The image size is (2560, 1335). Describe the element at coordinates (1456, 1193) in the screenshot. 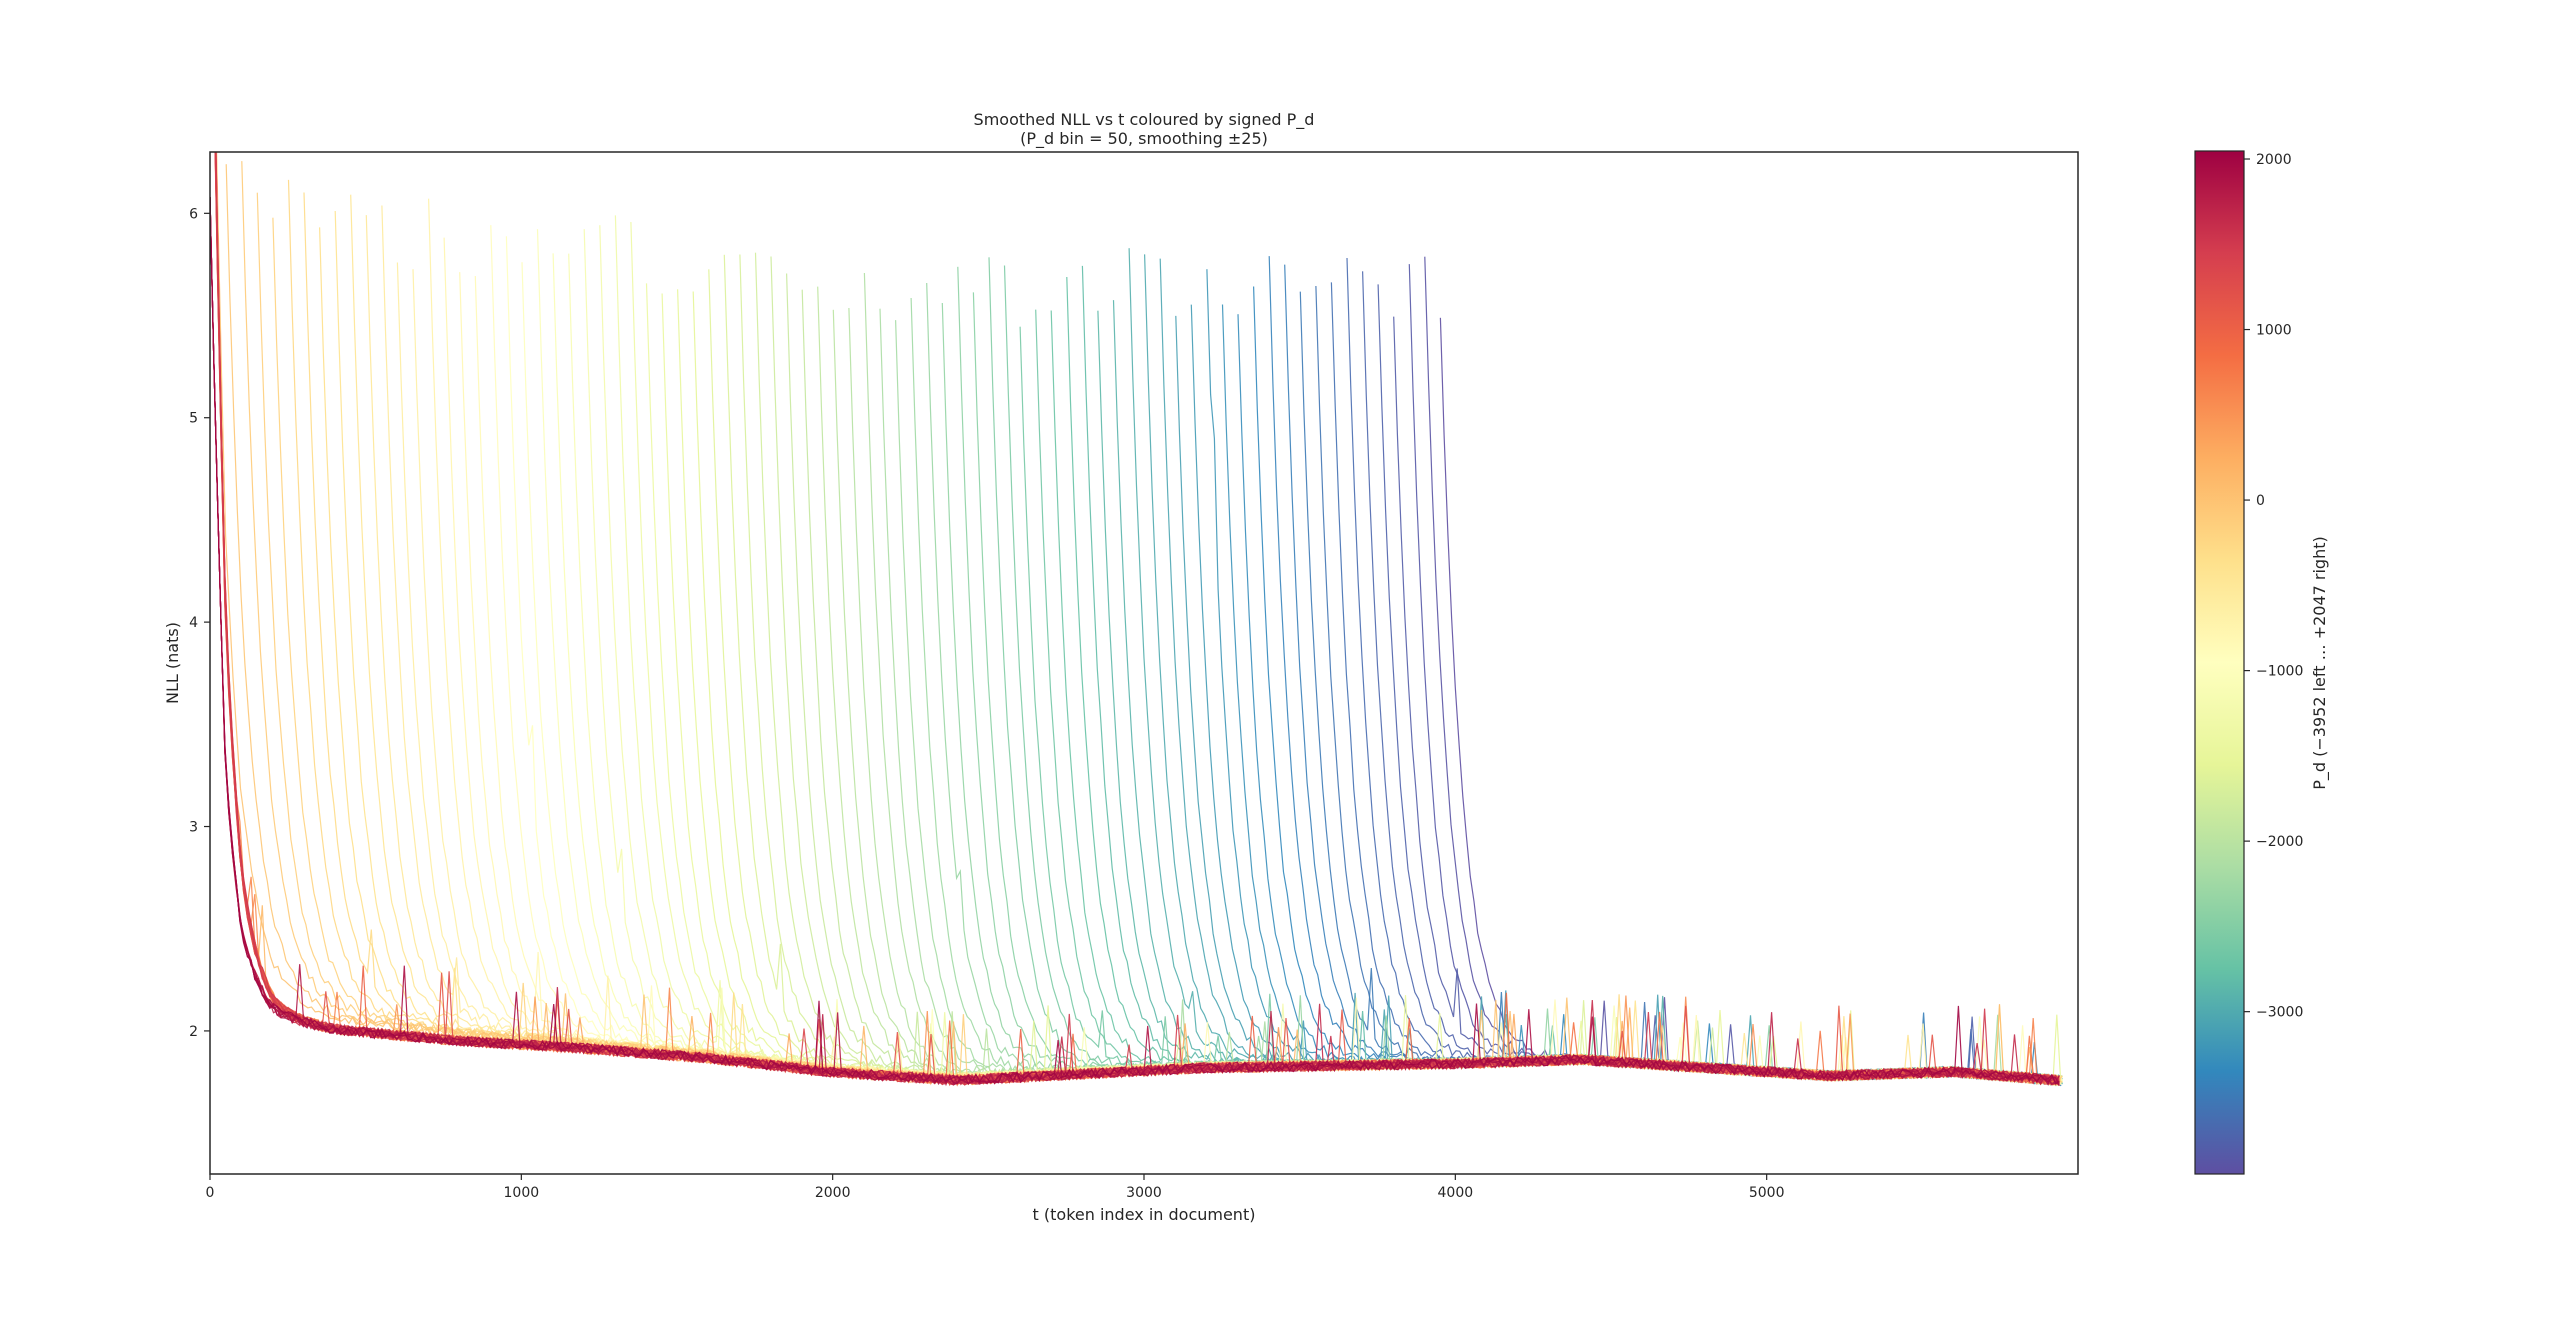

I see `x-tick-label: 4000` at that location.